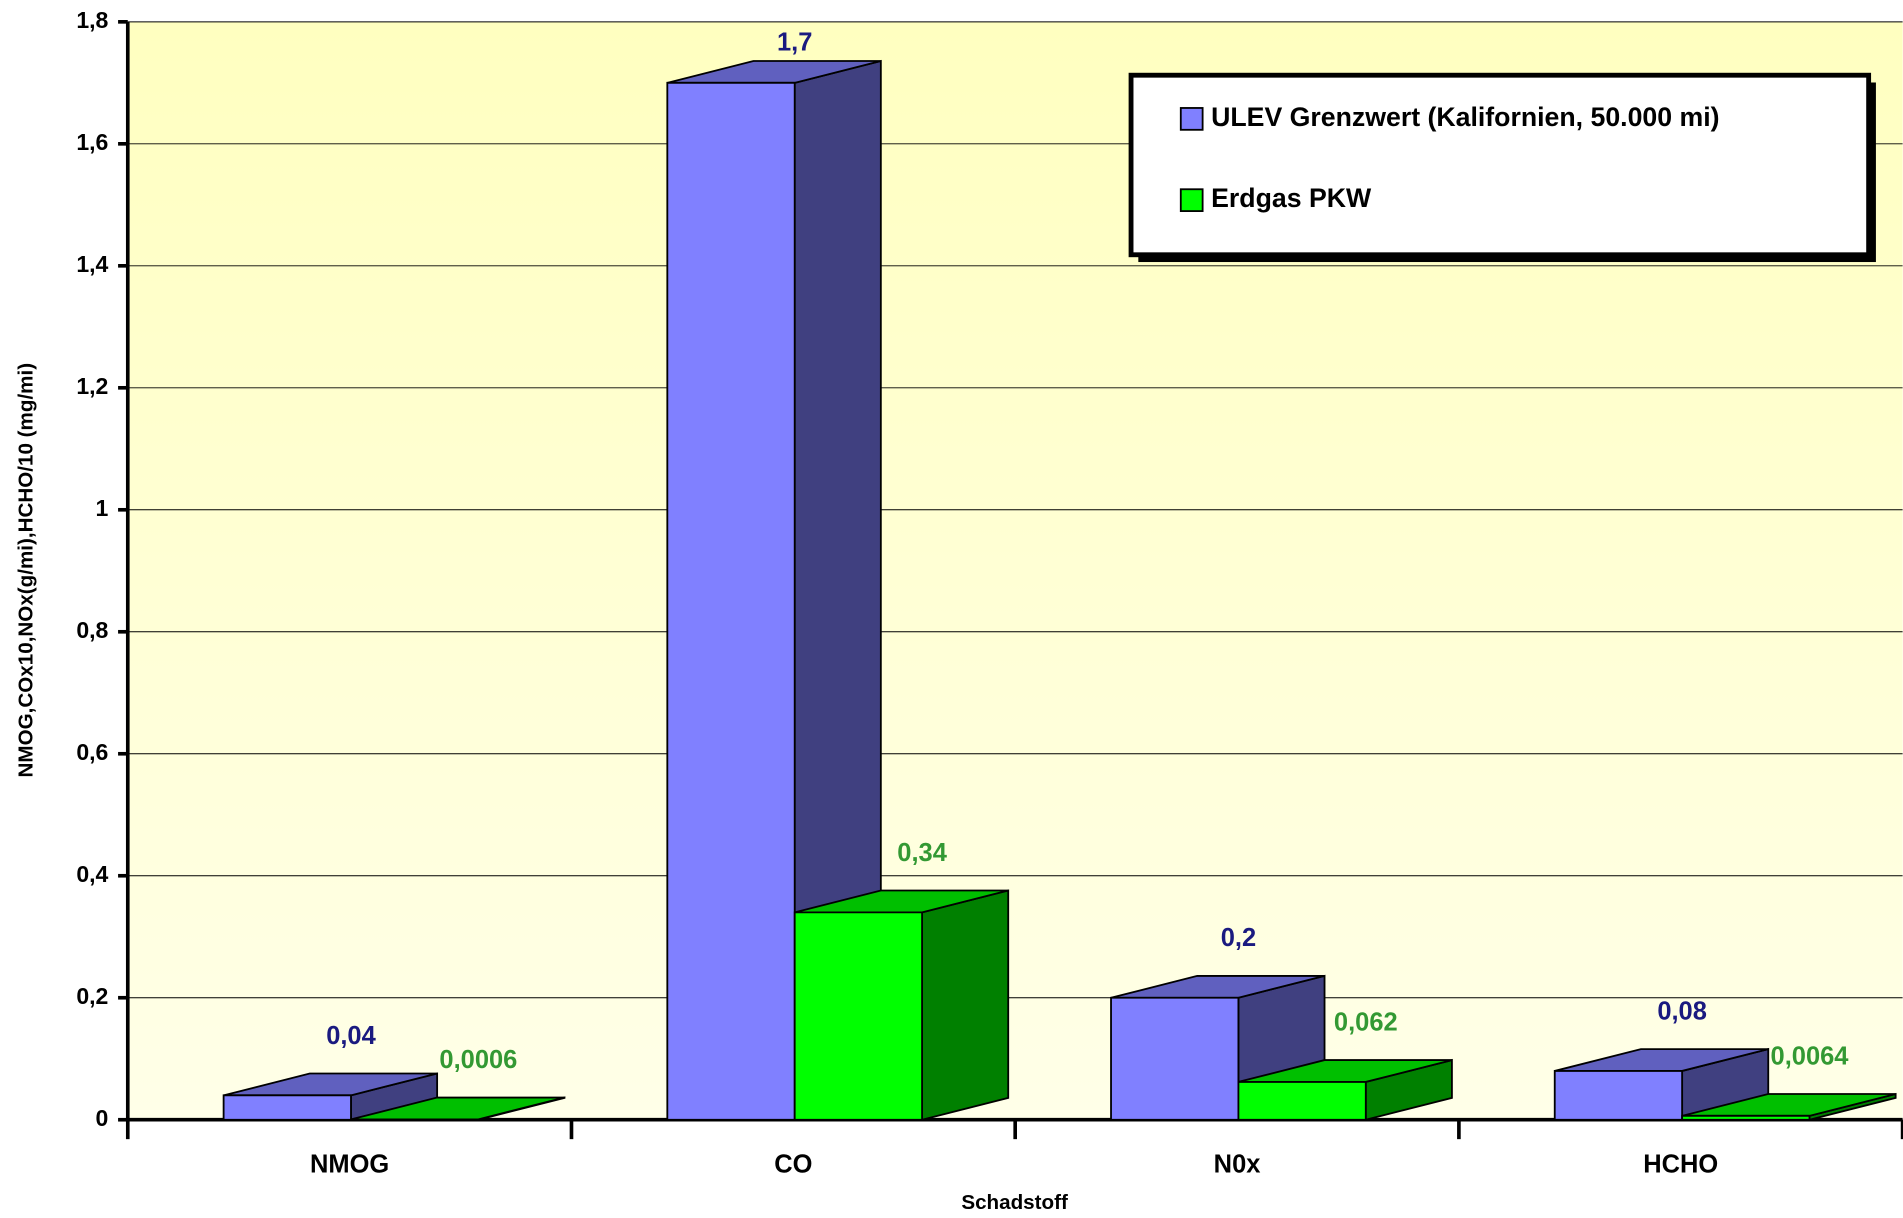 The width and height of the screenshot is (1903, 1218). Describe the element at coordinates (92, 752) in the screenshot. I see `y-tick-label: 0,6` at that location.